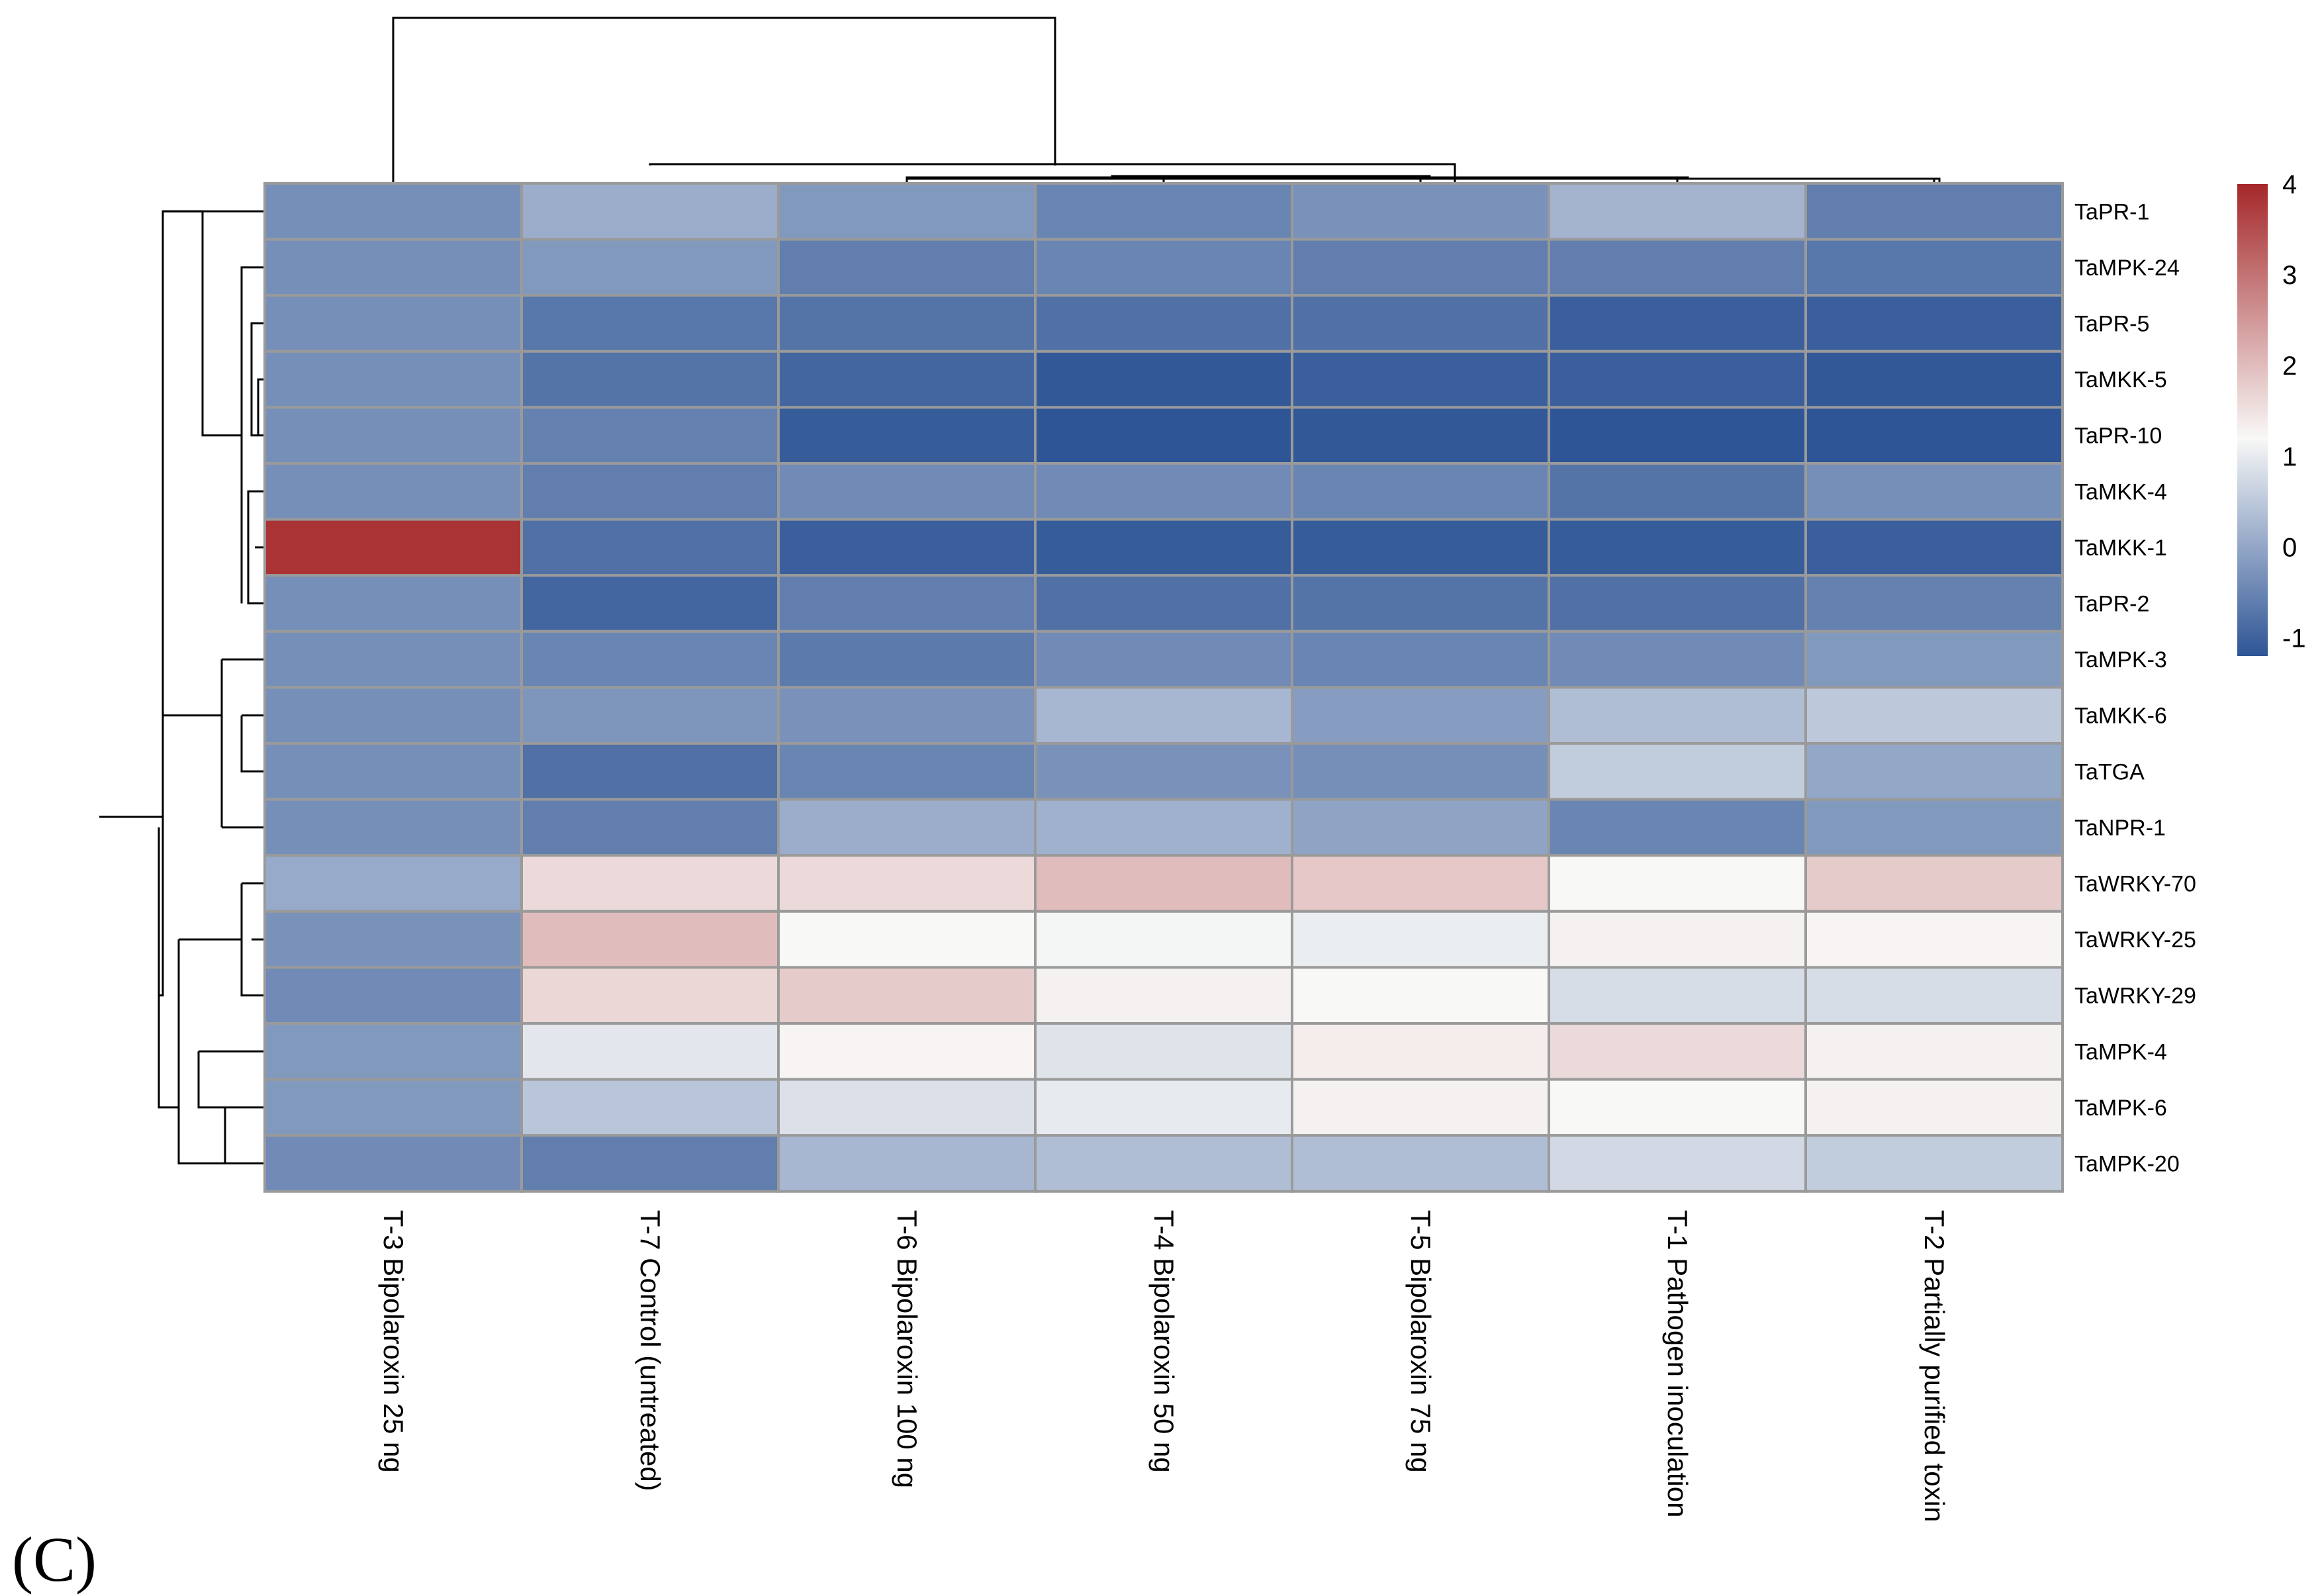  What do you see at coordinates (2111, 212) in the screenshot?
I see `row-label: TaPR-1` at bounding box center [2111, 212].